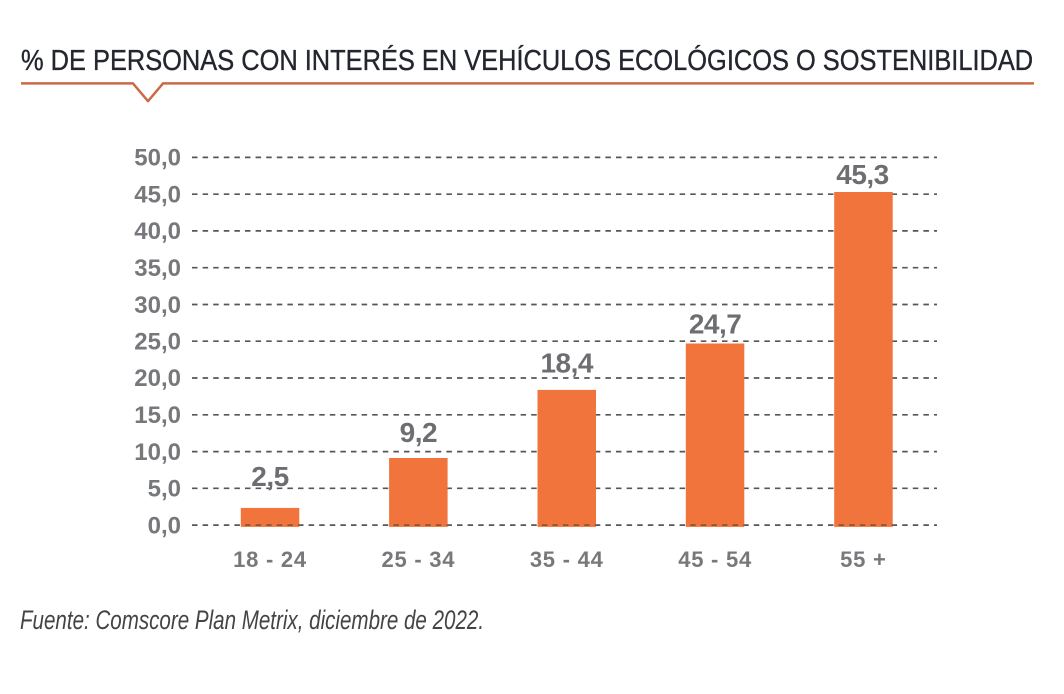  Describe the element at coordinates (419, 559) in the screenshot. I see `svg-text: 25 - 34` at that location.